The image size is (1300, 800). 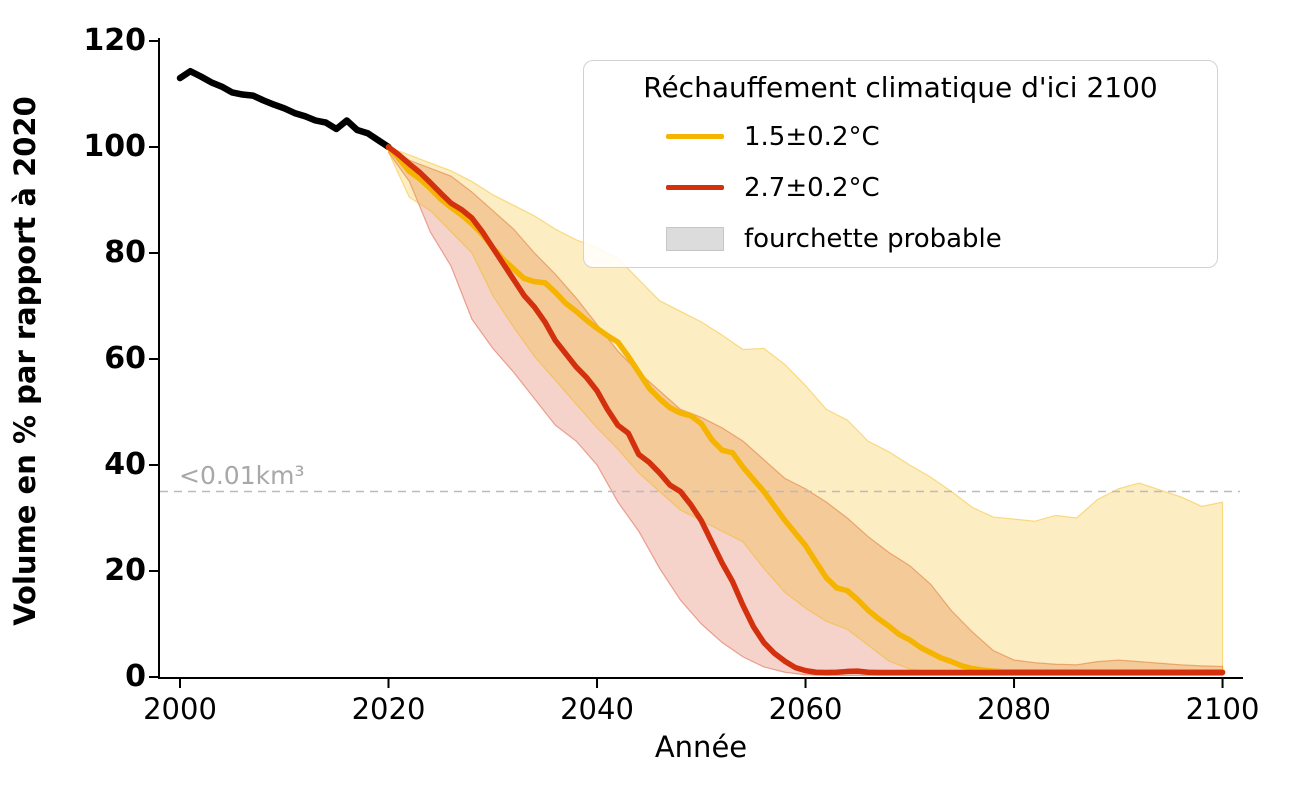 I want to click on y-tick-label: 40, so click(x=125, y=464).